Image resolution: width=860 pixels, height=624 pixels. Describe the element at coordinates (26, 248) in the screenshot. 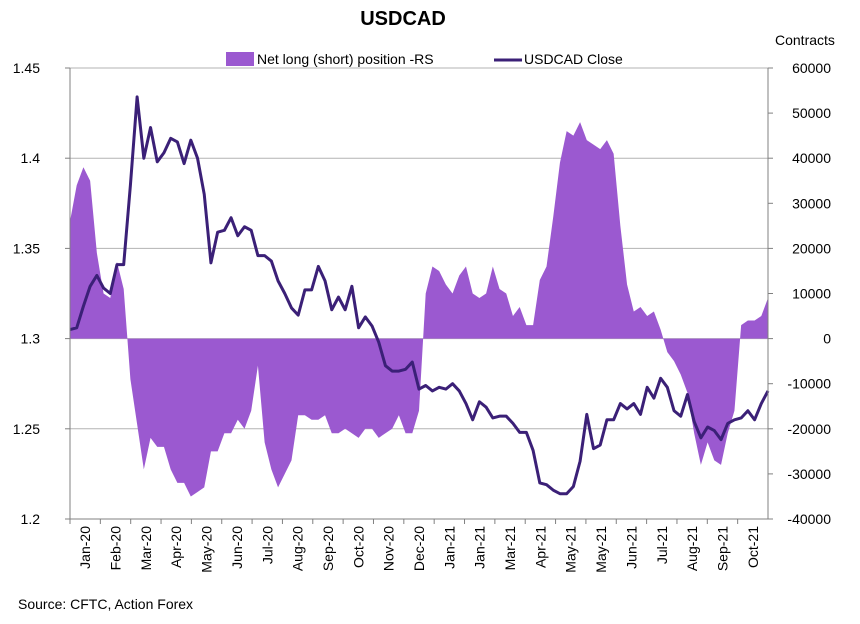

I see `left-tick-label-3: 1.35` at that location.